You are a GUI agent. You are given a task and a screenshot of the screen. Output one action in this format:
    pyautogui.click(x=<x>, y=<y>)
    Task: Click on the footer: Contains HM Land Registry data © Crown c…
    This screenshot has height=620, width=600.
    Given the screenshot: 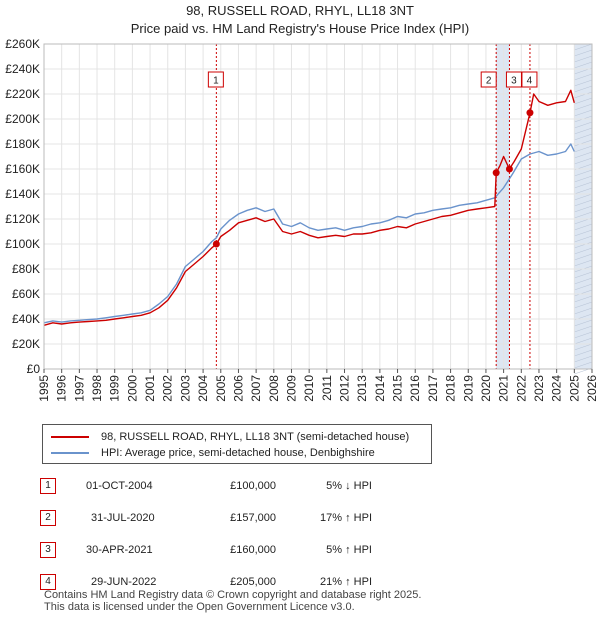 What is the action you would take?
    pyautogui.click(x=232, y=601)
    